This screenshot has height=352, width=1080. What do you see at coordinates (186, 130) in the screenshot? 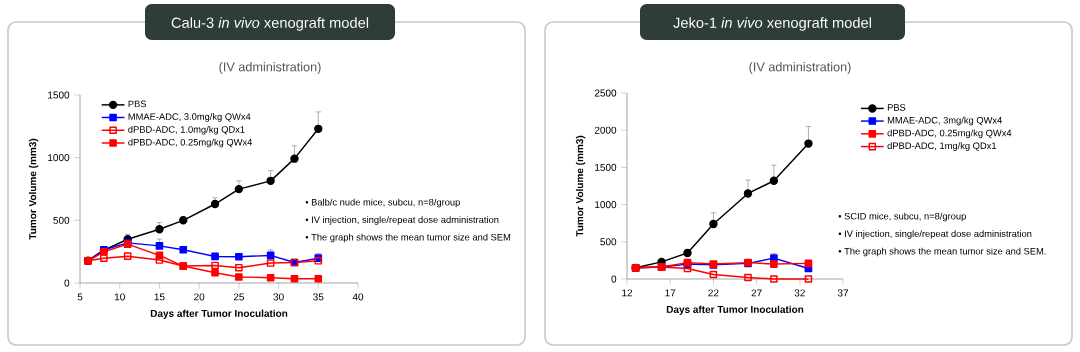
I see `legend-label: dPBD-ADC, 1.0mg/kg QDx1` at bounding box center [186, 130].